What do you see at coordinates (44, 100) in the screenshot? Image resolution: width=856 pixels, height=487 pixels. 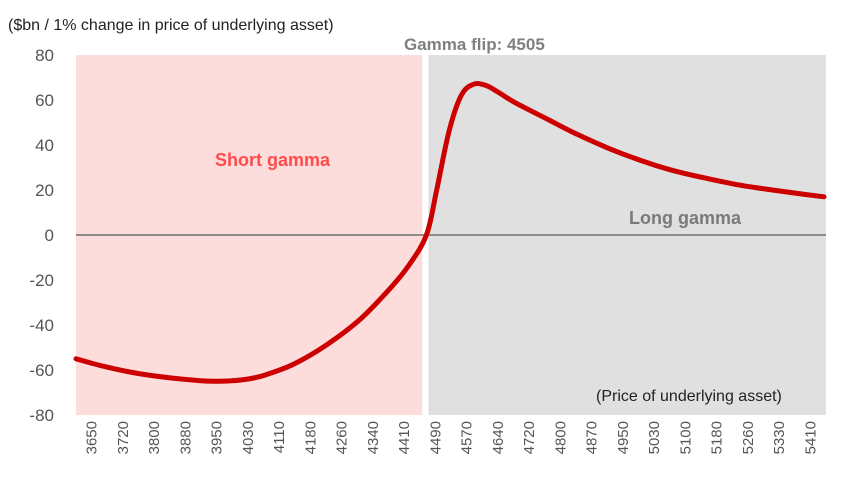 I see `y-tick-label: 60` at bounding box center [44, 100].